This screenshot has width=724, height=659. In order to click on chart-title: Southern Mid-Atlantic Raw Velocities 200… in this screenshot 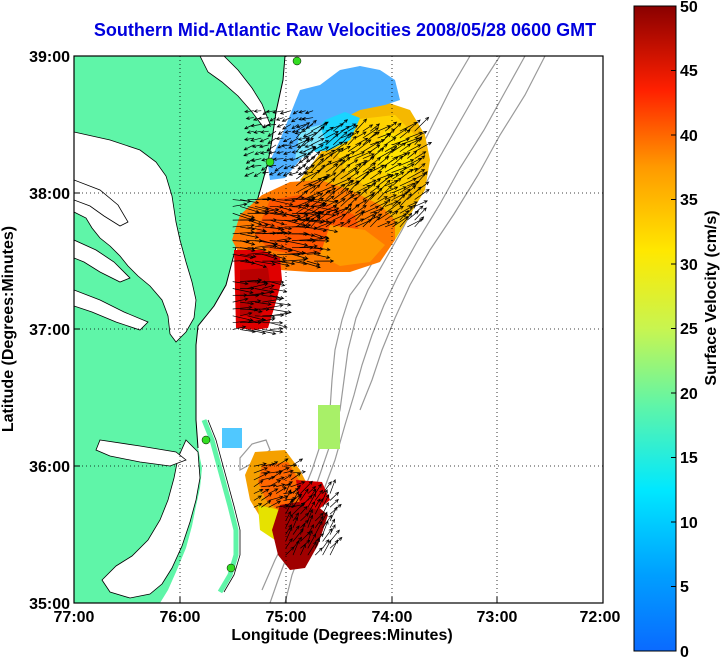, I will do `click(345, 30)`.